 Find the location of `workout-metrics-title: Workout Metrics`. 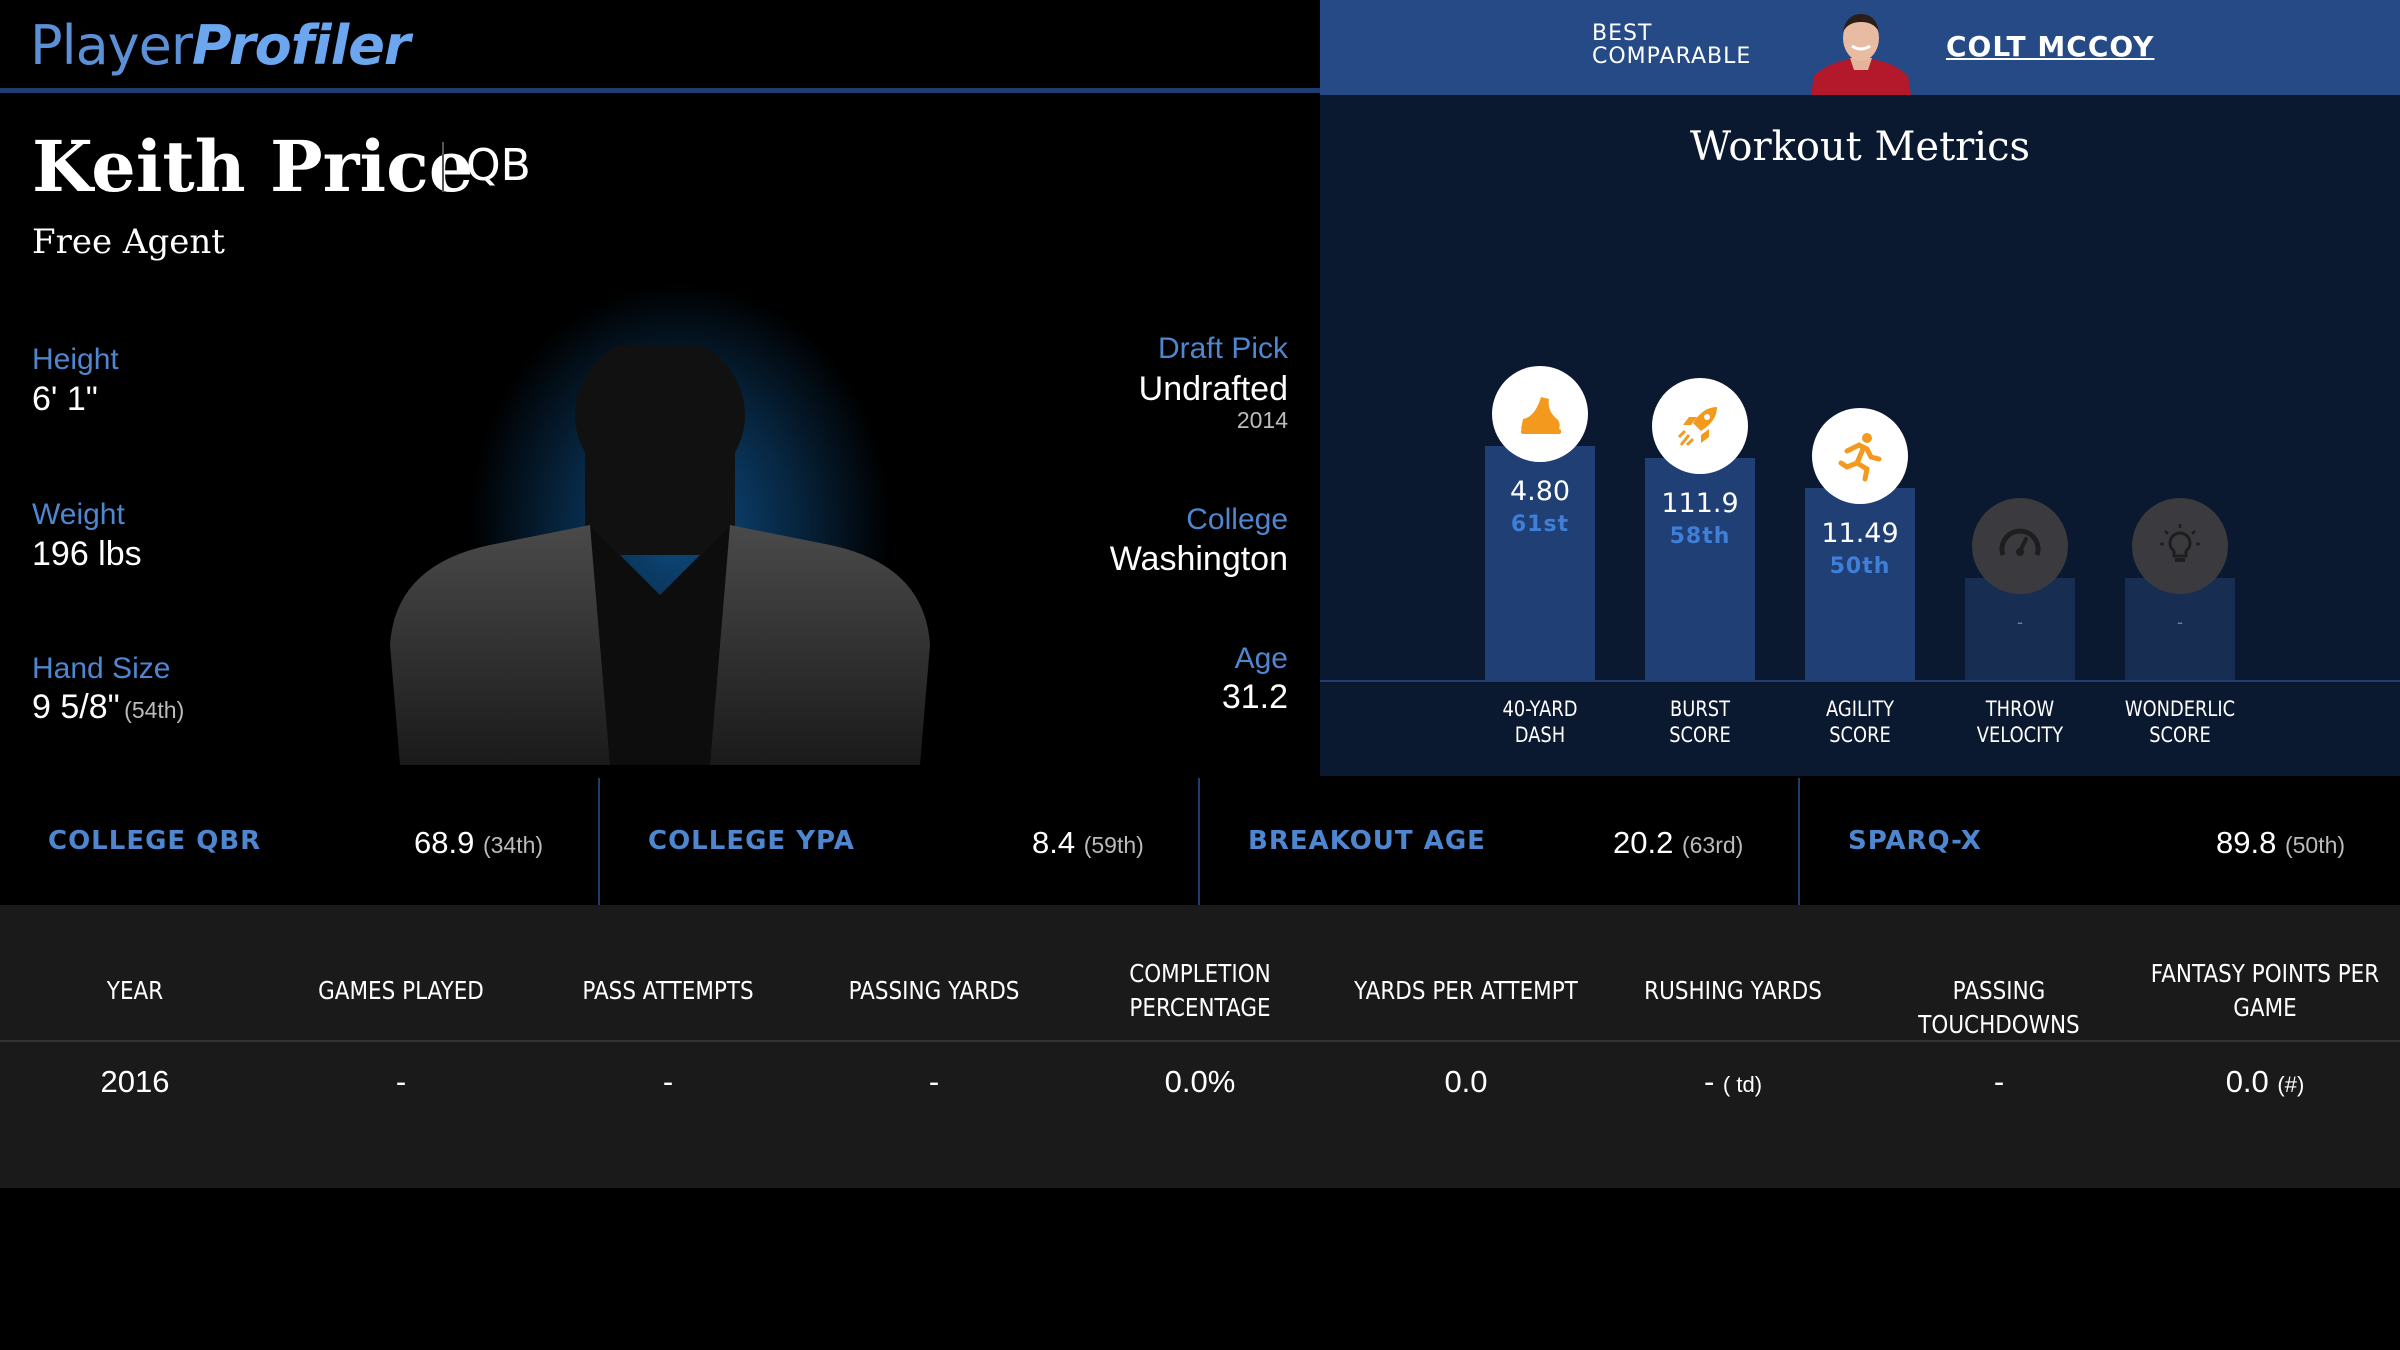

workout-metrics-title: Workout Metrics is located at coordinates (1860, 147).